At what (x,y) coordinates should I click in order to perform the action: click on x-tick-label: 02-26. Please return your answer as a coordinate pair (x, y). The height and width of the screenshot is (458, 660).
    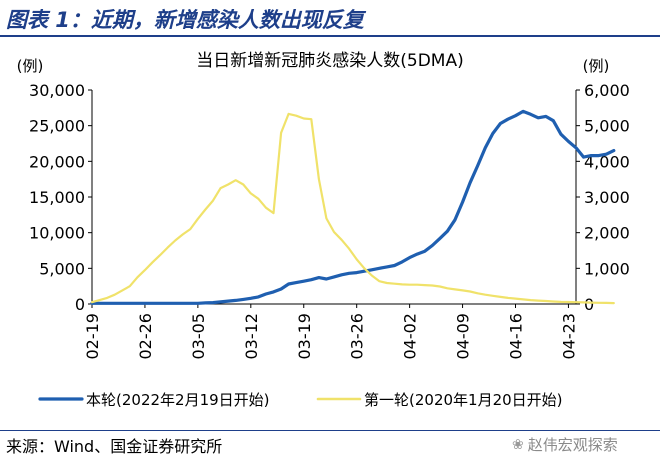
    Looking at the image, I should click on (145, 336).